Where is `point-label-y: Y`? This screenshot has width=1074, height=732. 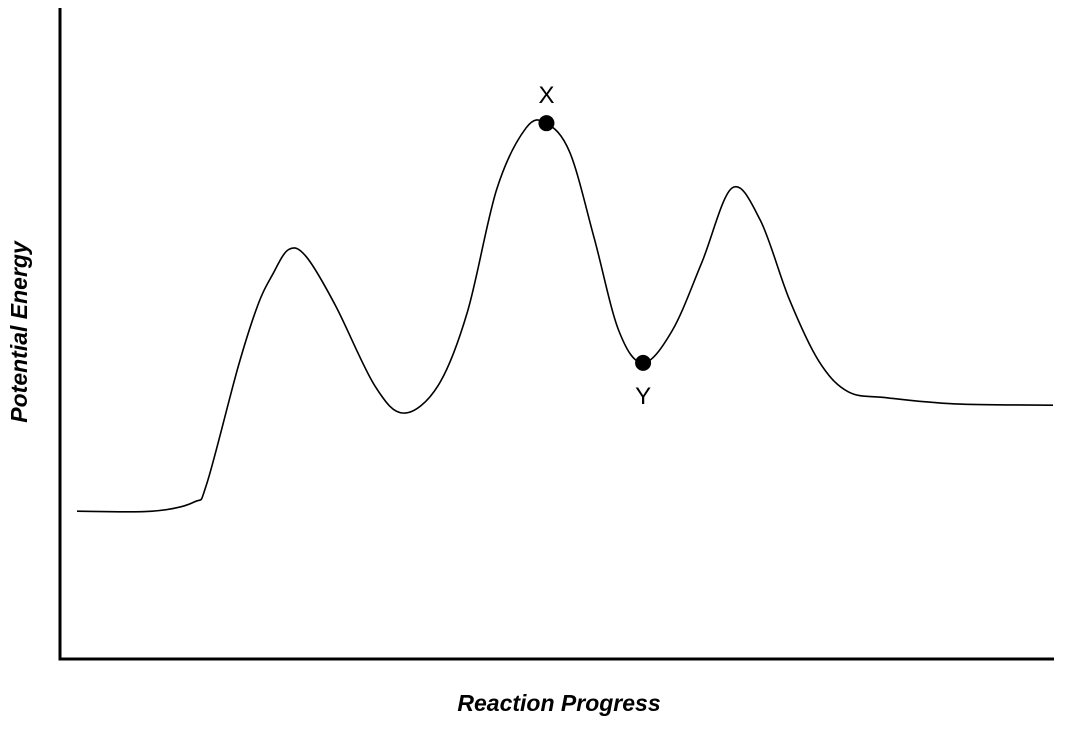
point-label-y: Y is located at coordinates (643, 396).